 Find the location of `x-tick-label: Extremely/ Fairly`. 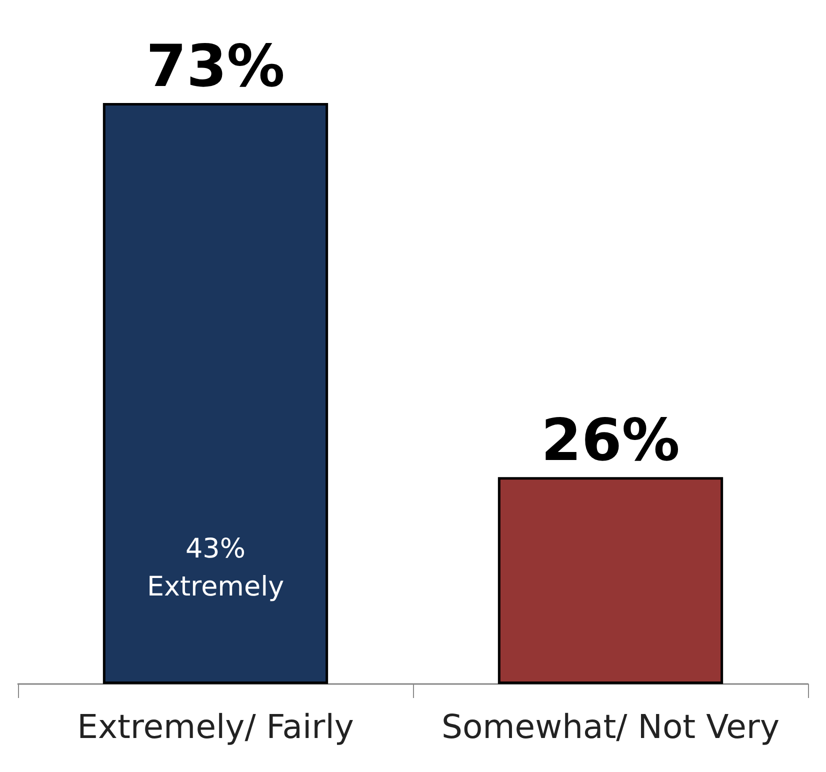

x-tick-label: Extremely/ Fairly is located at coordinates (215, 726).